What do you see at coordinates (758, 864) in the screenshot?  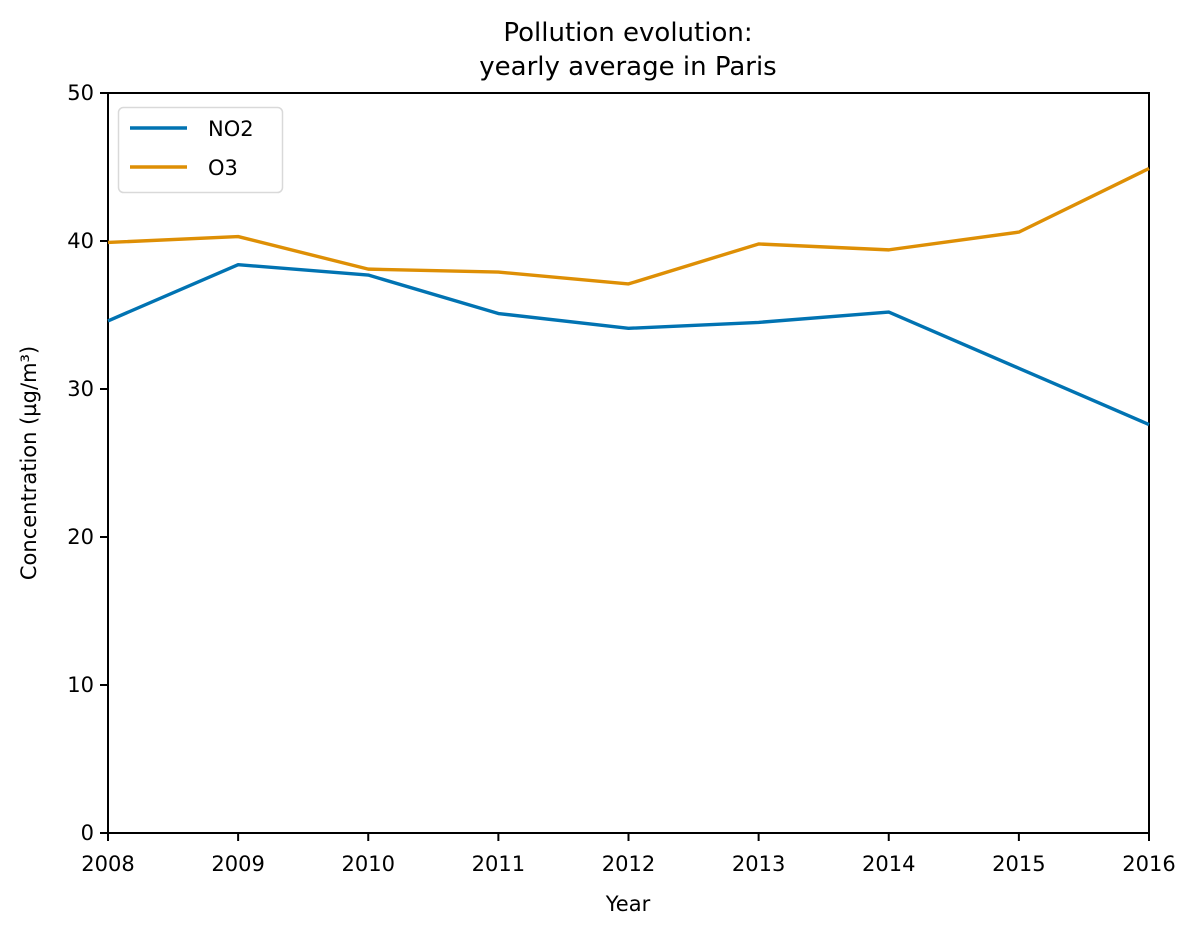 I see `x-tick-label: 2013` at bounding box center [758, 864].